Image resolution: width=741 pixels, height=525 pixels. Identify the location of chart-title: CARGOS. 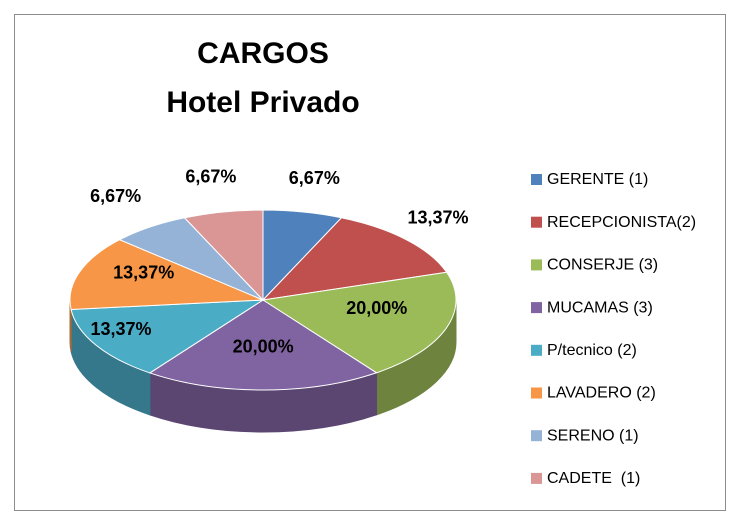
(263, 53).